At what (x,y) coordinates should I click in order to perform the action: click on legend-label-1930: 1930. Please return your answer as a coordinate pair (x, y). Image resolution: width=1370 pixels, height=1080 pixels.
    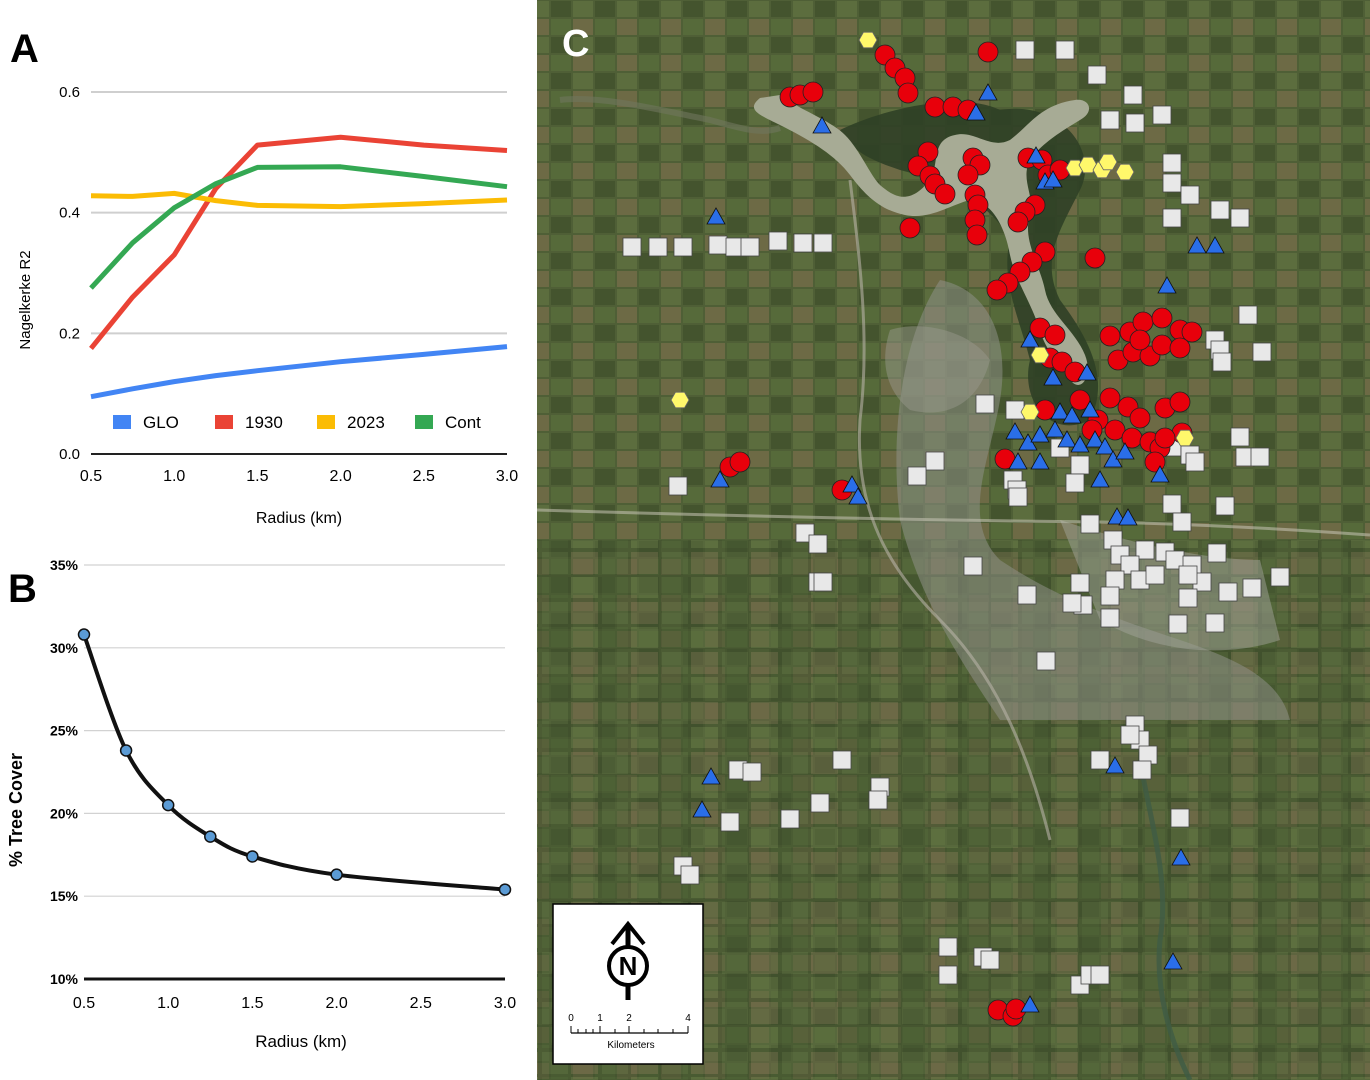
    Looking at the image, I should click on (264, 422).